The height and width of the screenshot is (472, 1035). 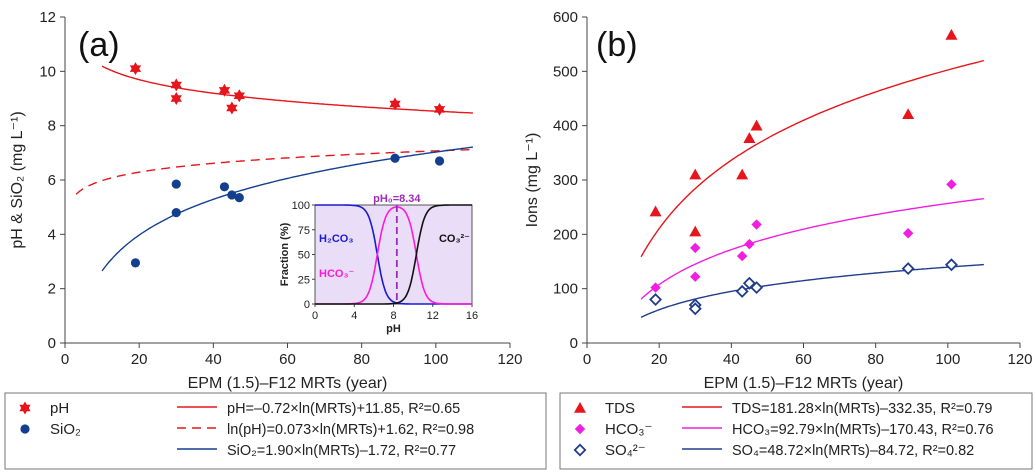 What do you see at coordinates (617, 45) in the screenshot?
I see `panel-label: (b)` at bounding box center [617, 45].